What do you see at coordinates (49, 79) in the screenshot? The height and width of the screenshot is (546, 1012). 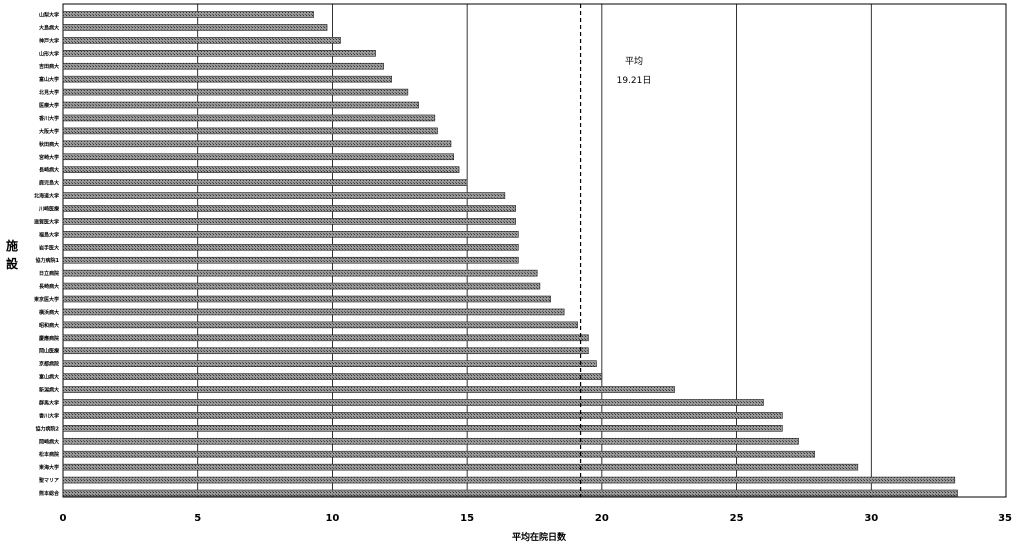 I see `category-label-6: 富山大学` at bounding box center [49, 79].